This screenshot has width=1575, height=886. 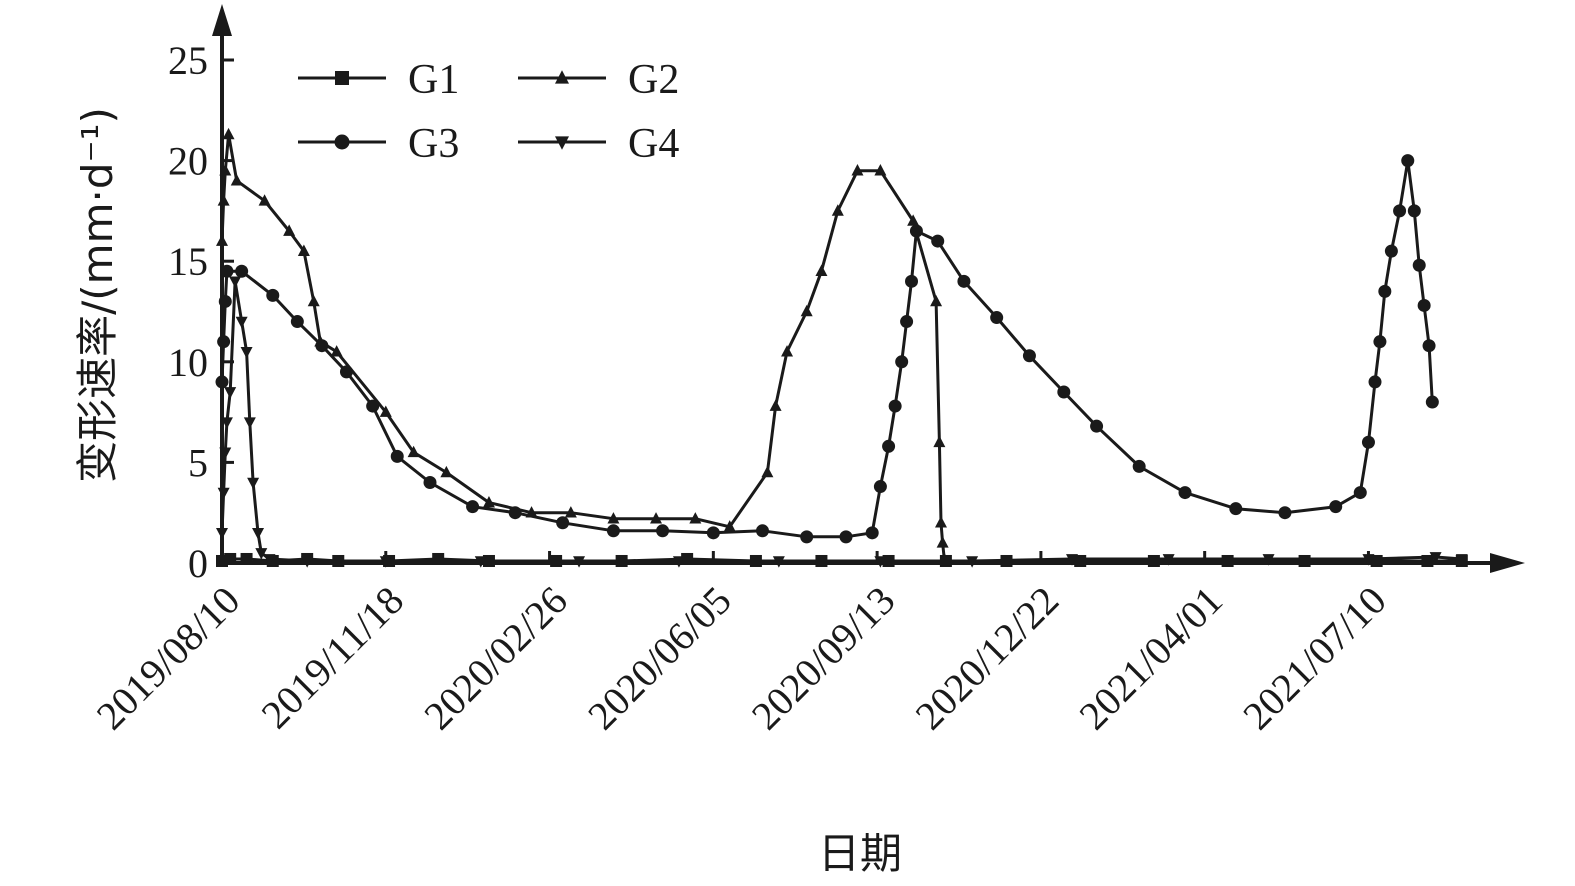 What do you see at coordinates (188, 362) in the screenshot?
I see `y-tick-label: 10` at bounding box center [188, 362].